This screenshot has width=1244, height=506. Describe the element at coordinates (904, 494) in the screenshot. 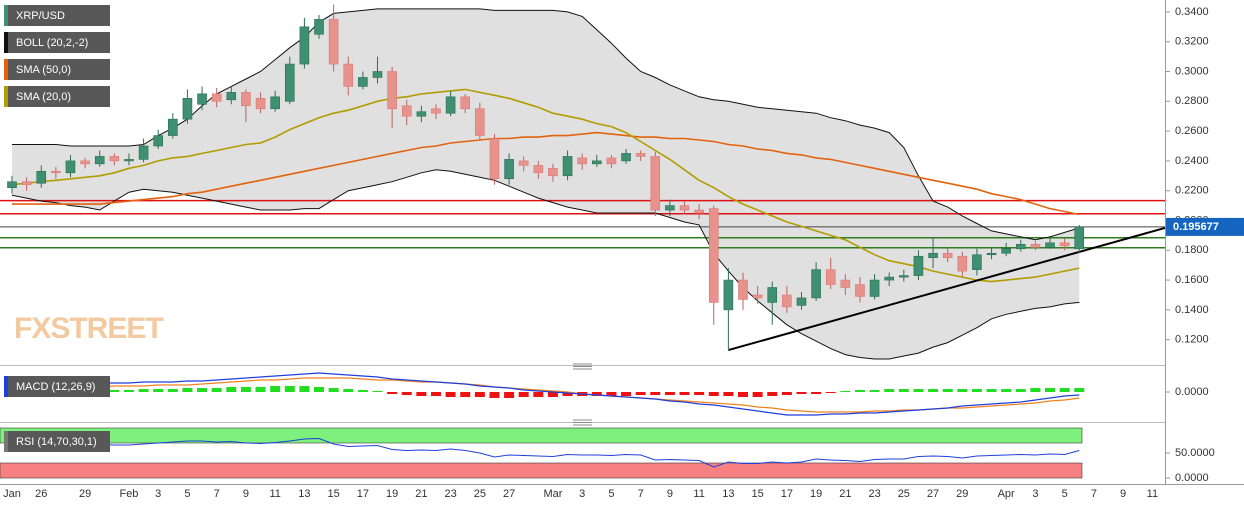

I see `x-tick-label: 25` at that location.